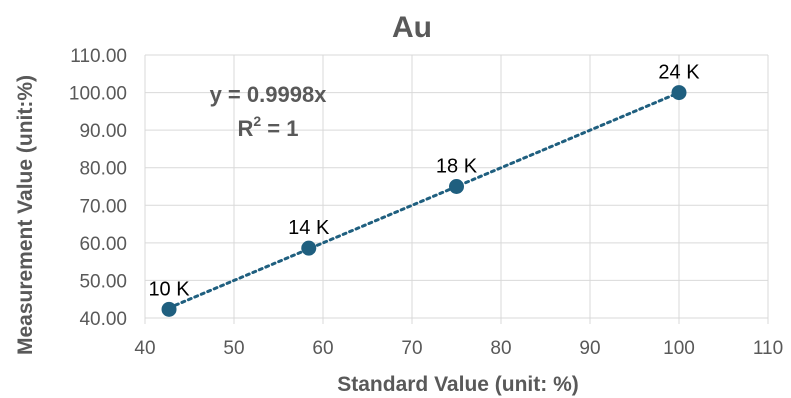 The image size is (791, 398). Describe the element at coordinates (98, 94) in the screenshot. I see `y-tick-label: 100.00` at that location.